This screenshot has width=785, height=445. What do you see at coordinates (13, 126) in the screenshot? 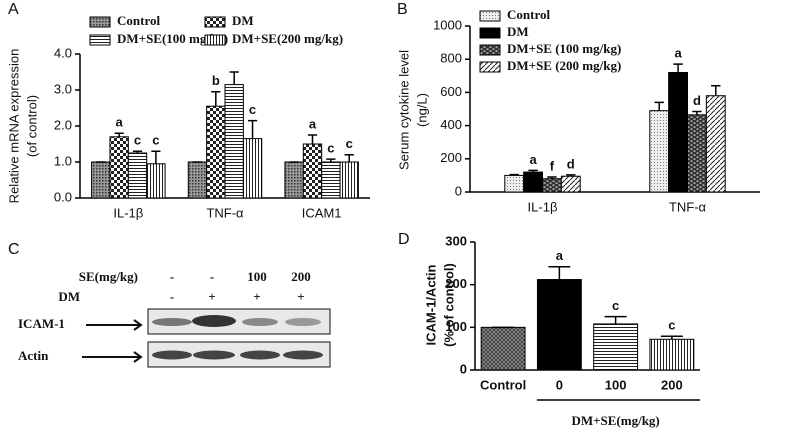
I see `y-axis-label: Relative mRNA expression` at bounding box center [13, 126].